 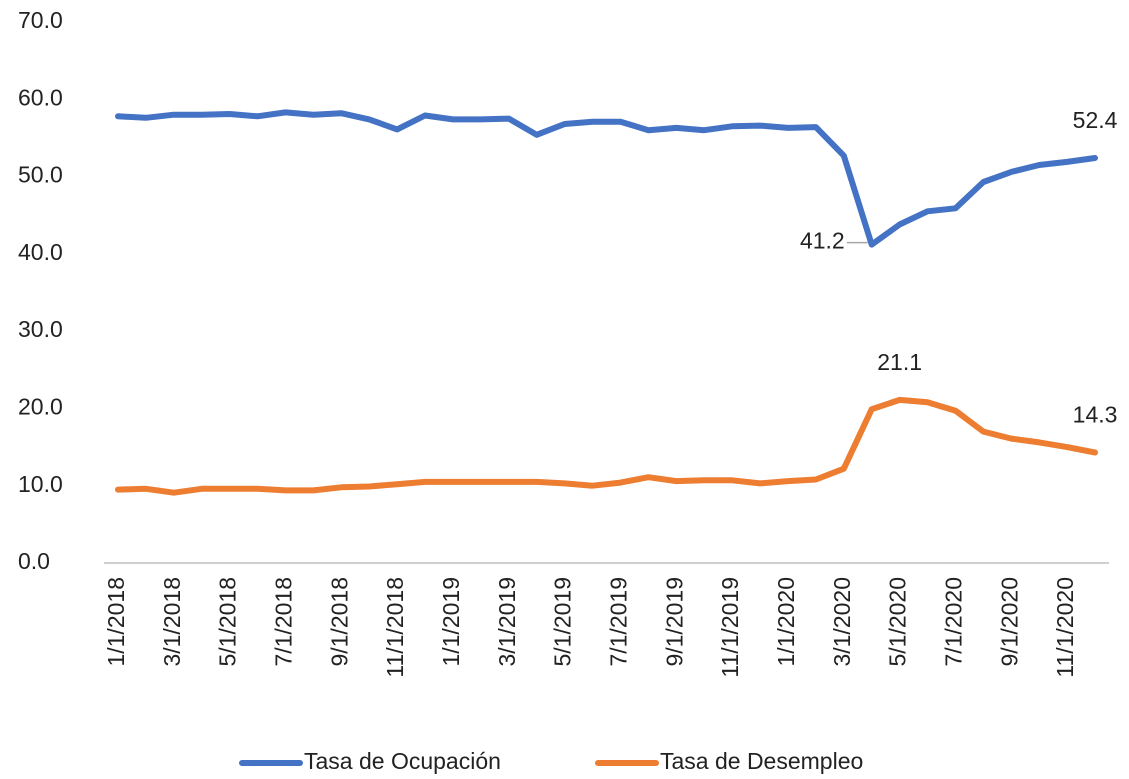 I want to click on x-tick-label: 5/1/2018, so click(x=228, y=622).